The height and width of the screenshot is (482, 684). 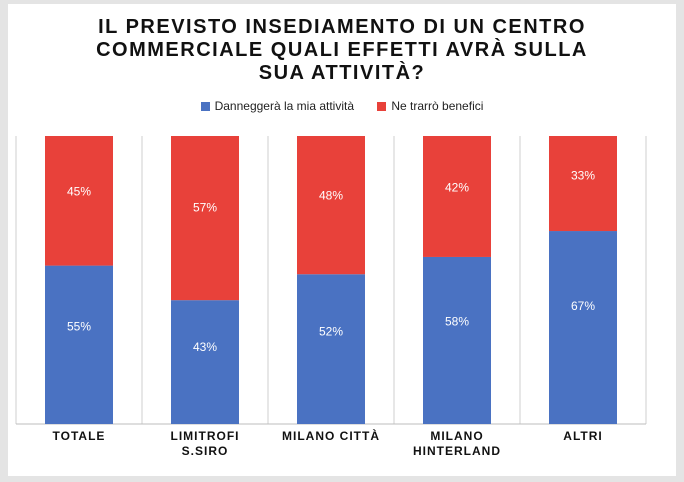 What do you see at coordinates (583, 306) in the screenshot?
I see `data-label-danneggera-4: 67%` at bounding box center [583, 306].